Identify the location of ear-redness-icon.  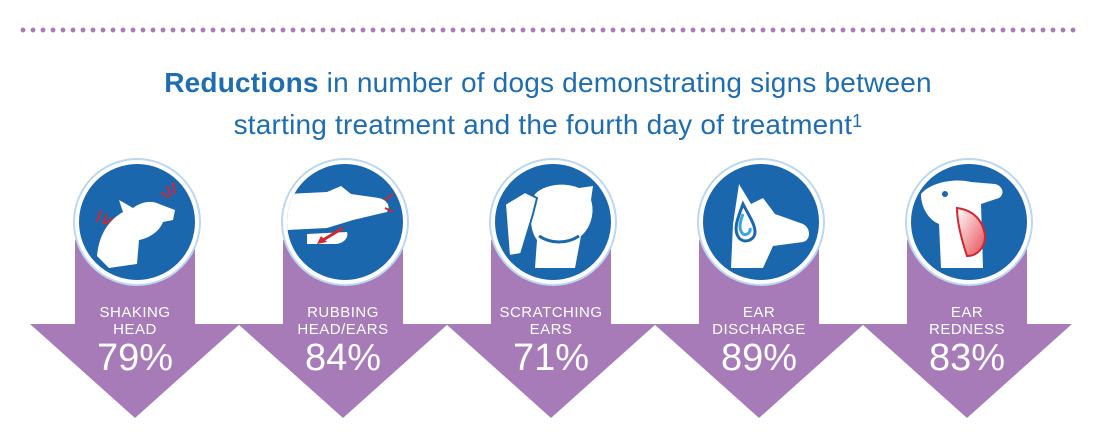
(962, 224).